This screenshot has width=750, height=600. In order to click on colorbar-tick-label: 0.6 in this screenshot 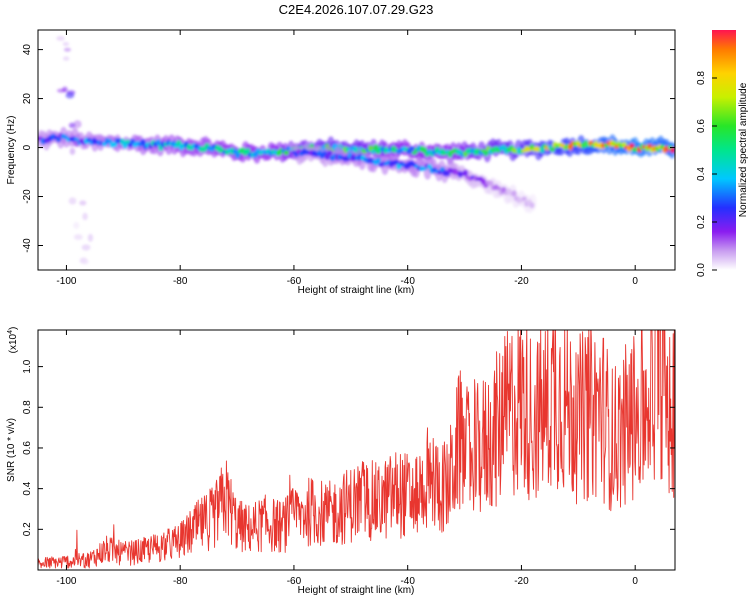, I will do `click(701, 126)`.